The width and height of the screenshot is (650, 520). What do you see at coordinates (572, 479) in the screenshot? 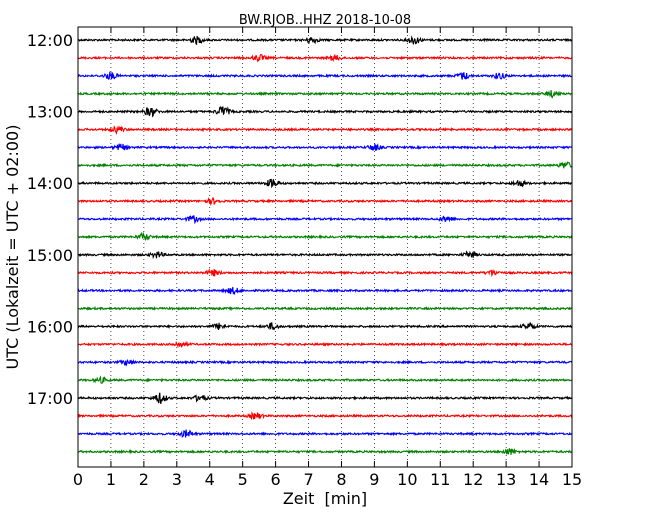
I see `x-tick-label: 15` at bounding box center [572, 479].